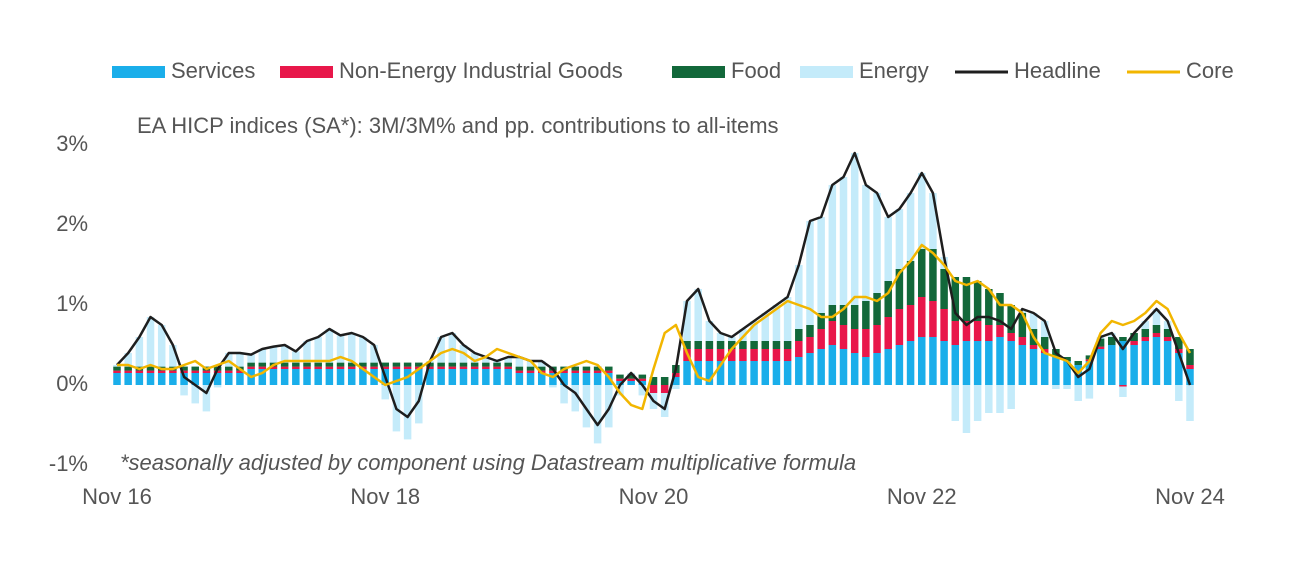  What do you see at coordinates (72, 223) in the screenshot?
I see `y-tick-label: 2%` at bounding box center [72, 223].